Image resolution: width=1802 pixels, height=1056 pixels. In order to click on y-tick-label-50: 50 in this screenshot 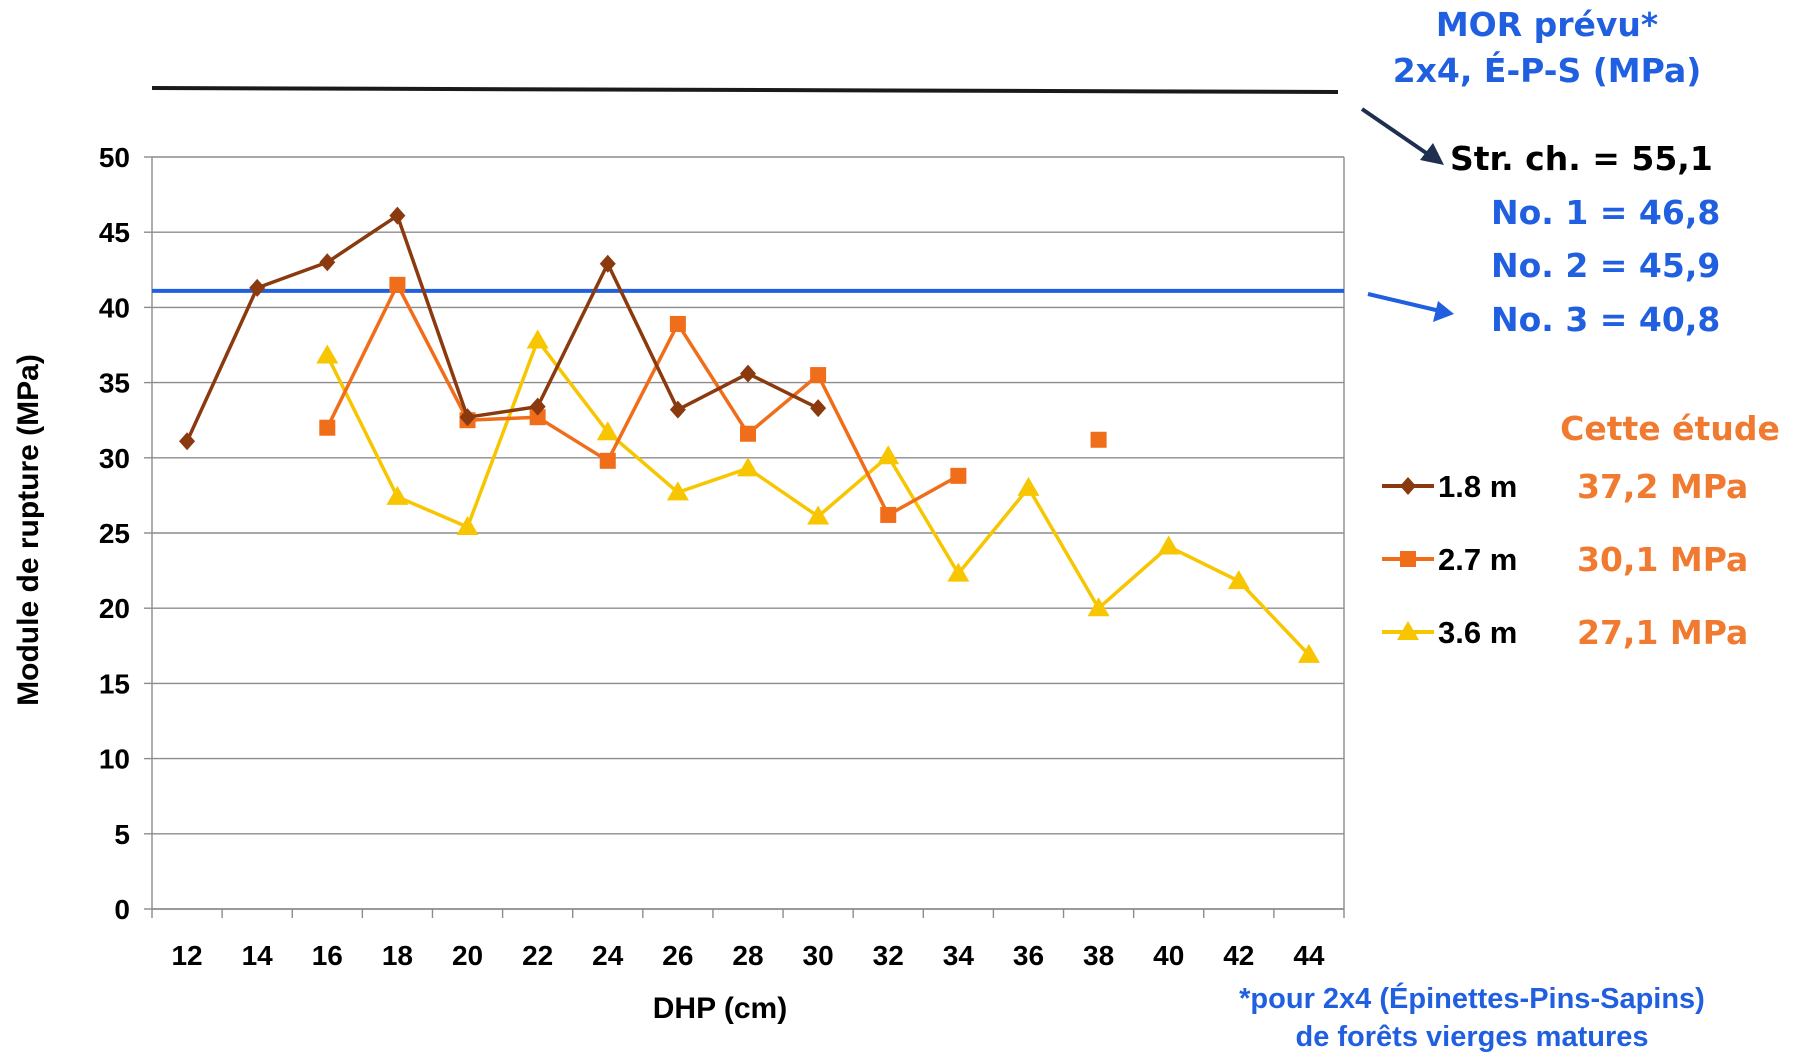, I will do `click(114, 157)`.